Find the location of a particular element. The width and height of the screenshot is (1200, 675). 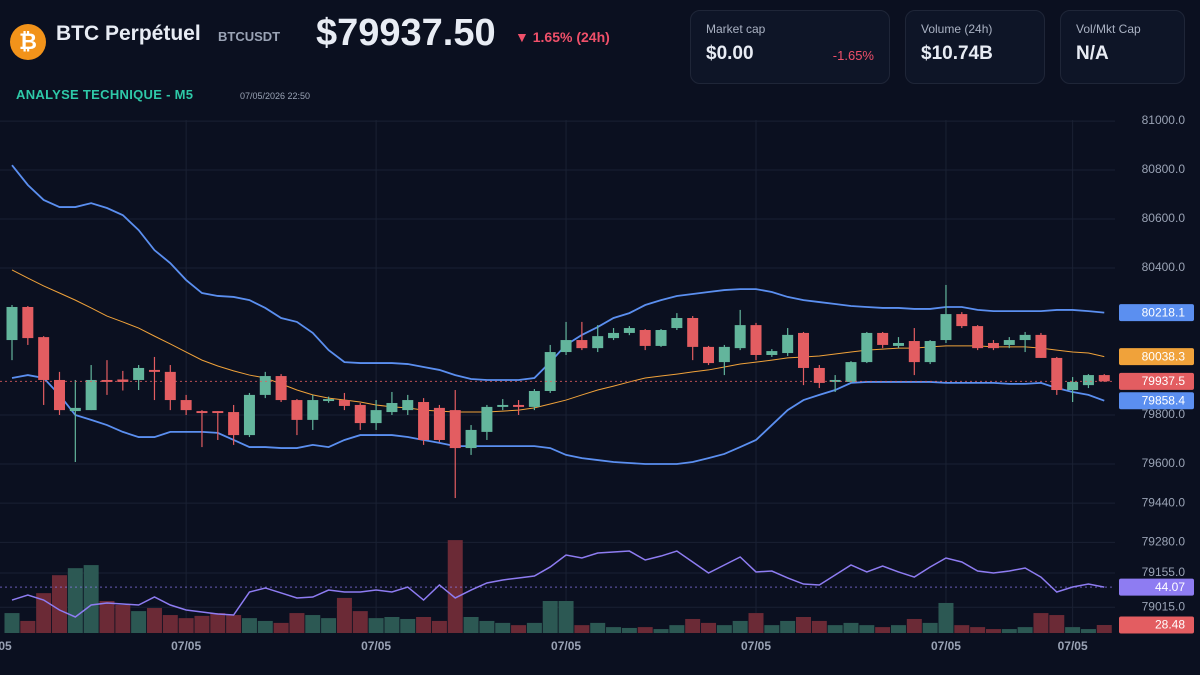

y-tick-label: 79800.0 is located at coordinates (1164, 414).